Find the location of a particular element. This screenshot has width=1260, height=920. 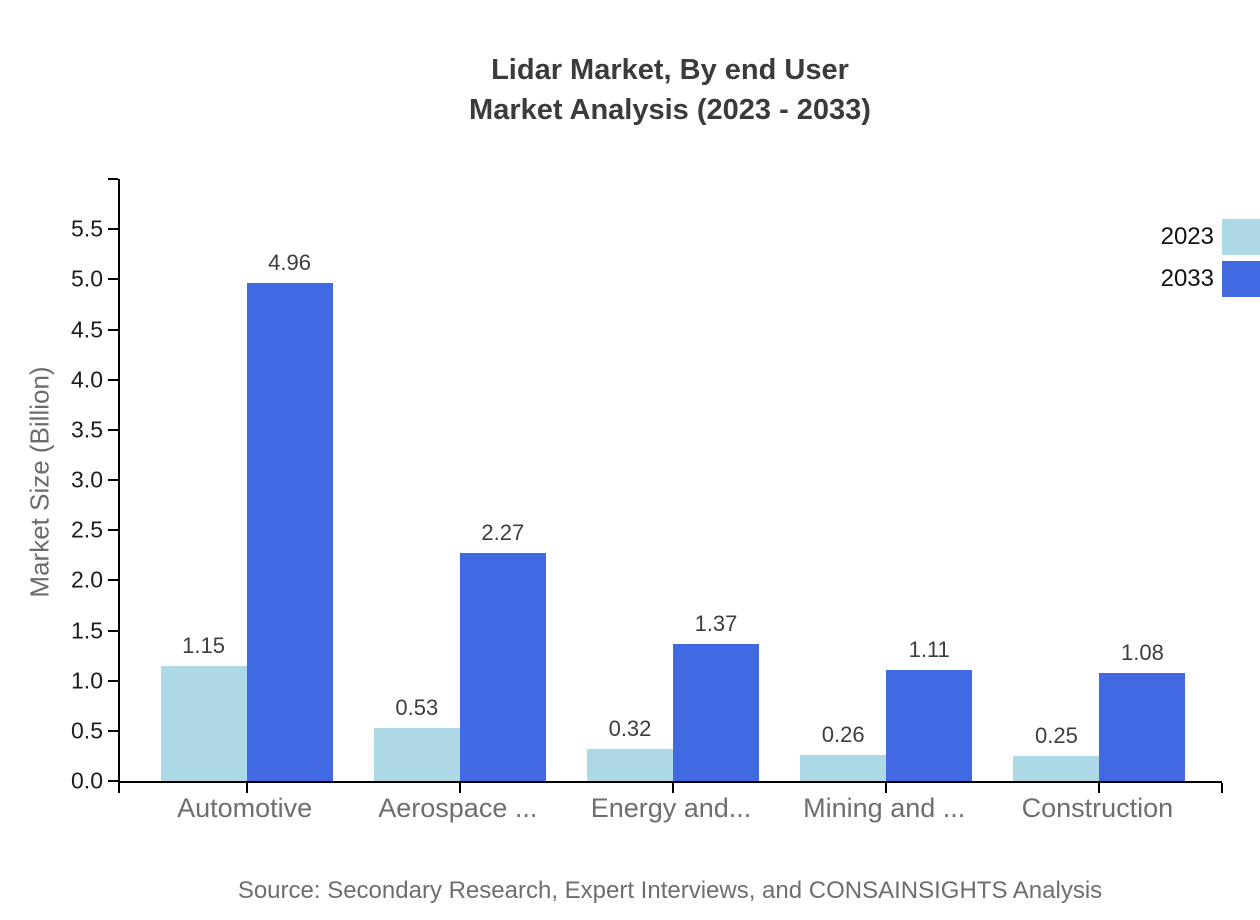

bar-value-label: 0.25 is located at coordinates (1056, 735).